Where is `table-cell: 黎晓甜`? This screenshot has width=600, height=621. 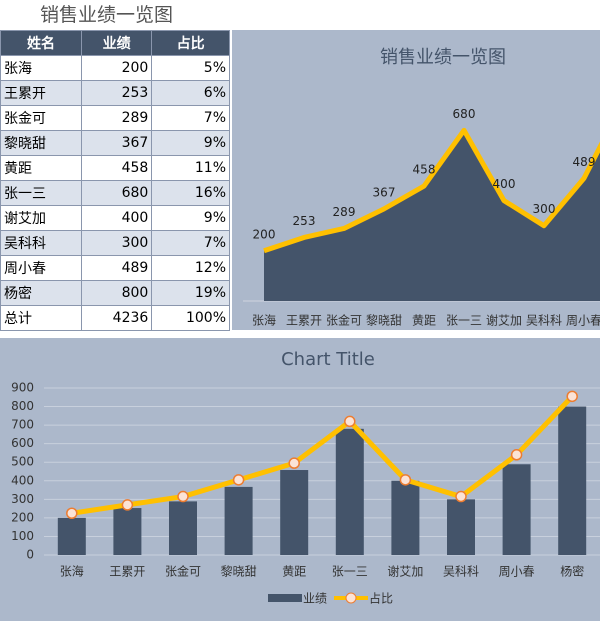 table-cell: 黎晓甜 is located at coordinates (41, 143).